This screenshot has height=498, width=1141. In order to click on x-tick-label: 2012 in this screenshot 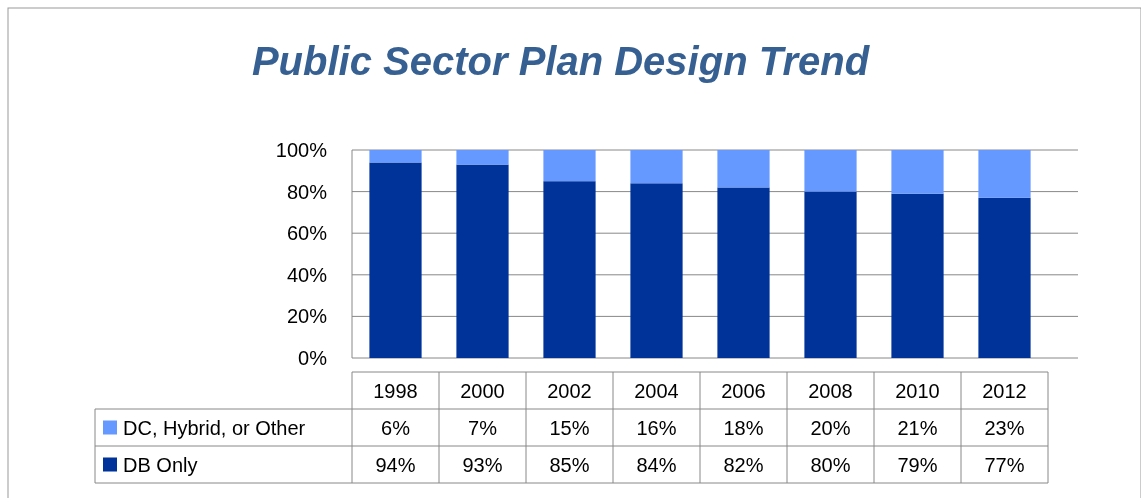, I will do `click(1004, 390)`.